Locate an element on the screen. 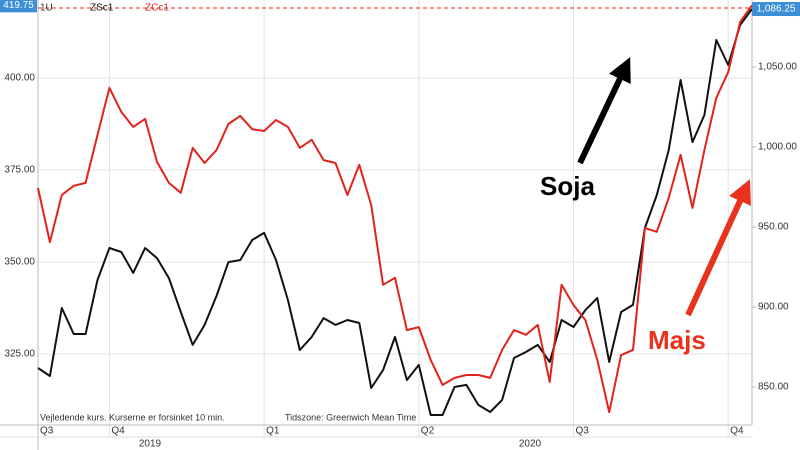 This screenshot has height=450, width=800. annotation: Soja is located at coordinates (567, 186).